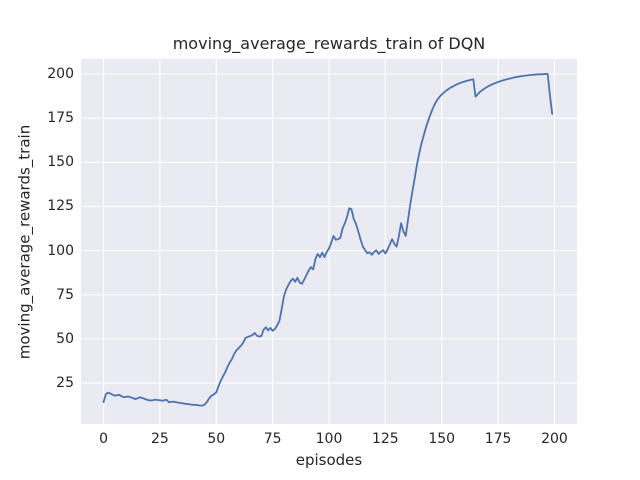 The image size is (640, 480). What do you see at coordinates (103, 439) in the screenshot?
I see `x-tick-label: 0` at bounding box center [103, 439].